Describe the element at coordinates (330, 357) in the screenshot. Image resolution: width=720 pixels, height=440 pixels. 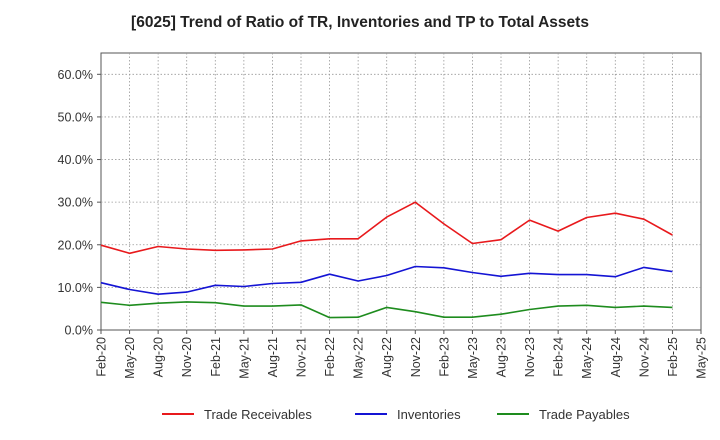
I see `x-tick-label: Feb-22` at that location.